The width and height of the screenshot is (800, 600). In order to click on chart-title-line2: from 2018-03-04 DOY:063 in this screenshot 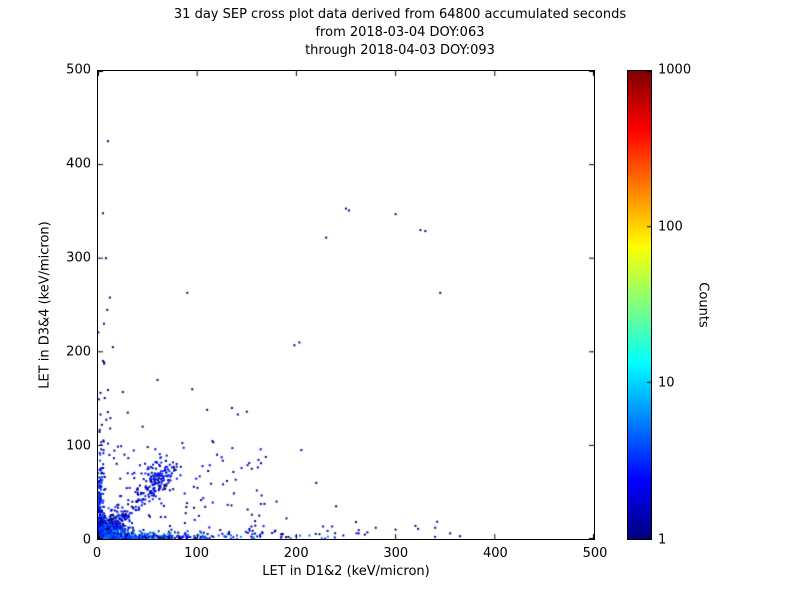, I will do `click(400, 32)`.